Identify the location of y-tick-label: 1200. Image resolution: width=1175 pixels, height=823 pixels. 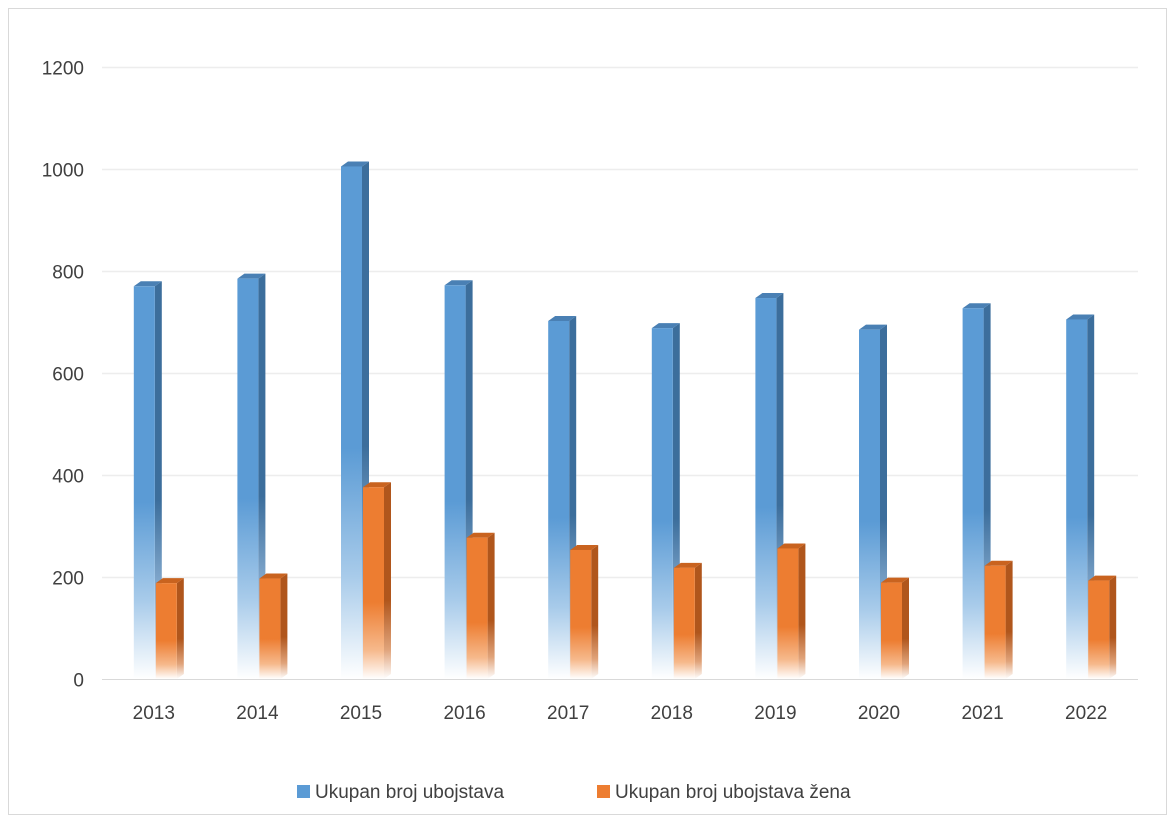
(63, 69).